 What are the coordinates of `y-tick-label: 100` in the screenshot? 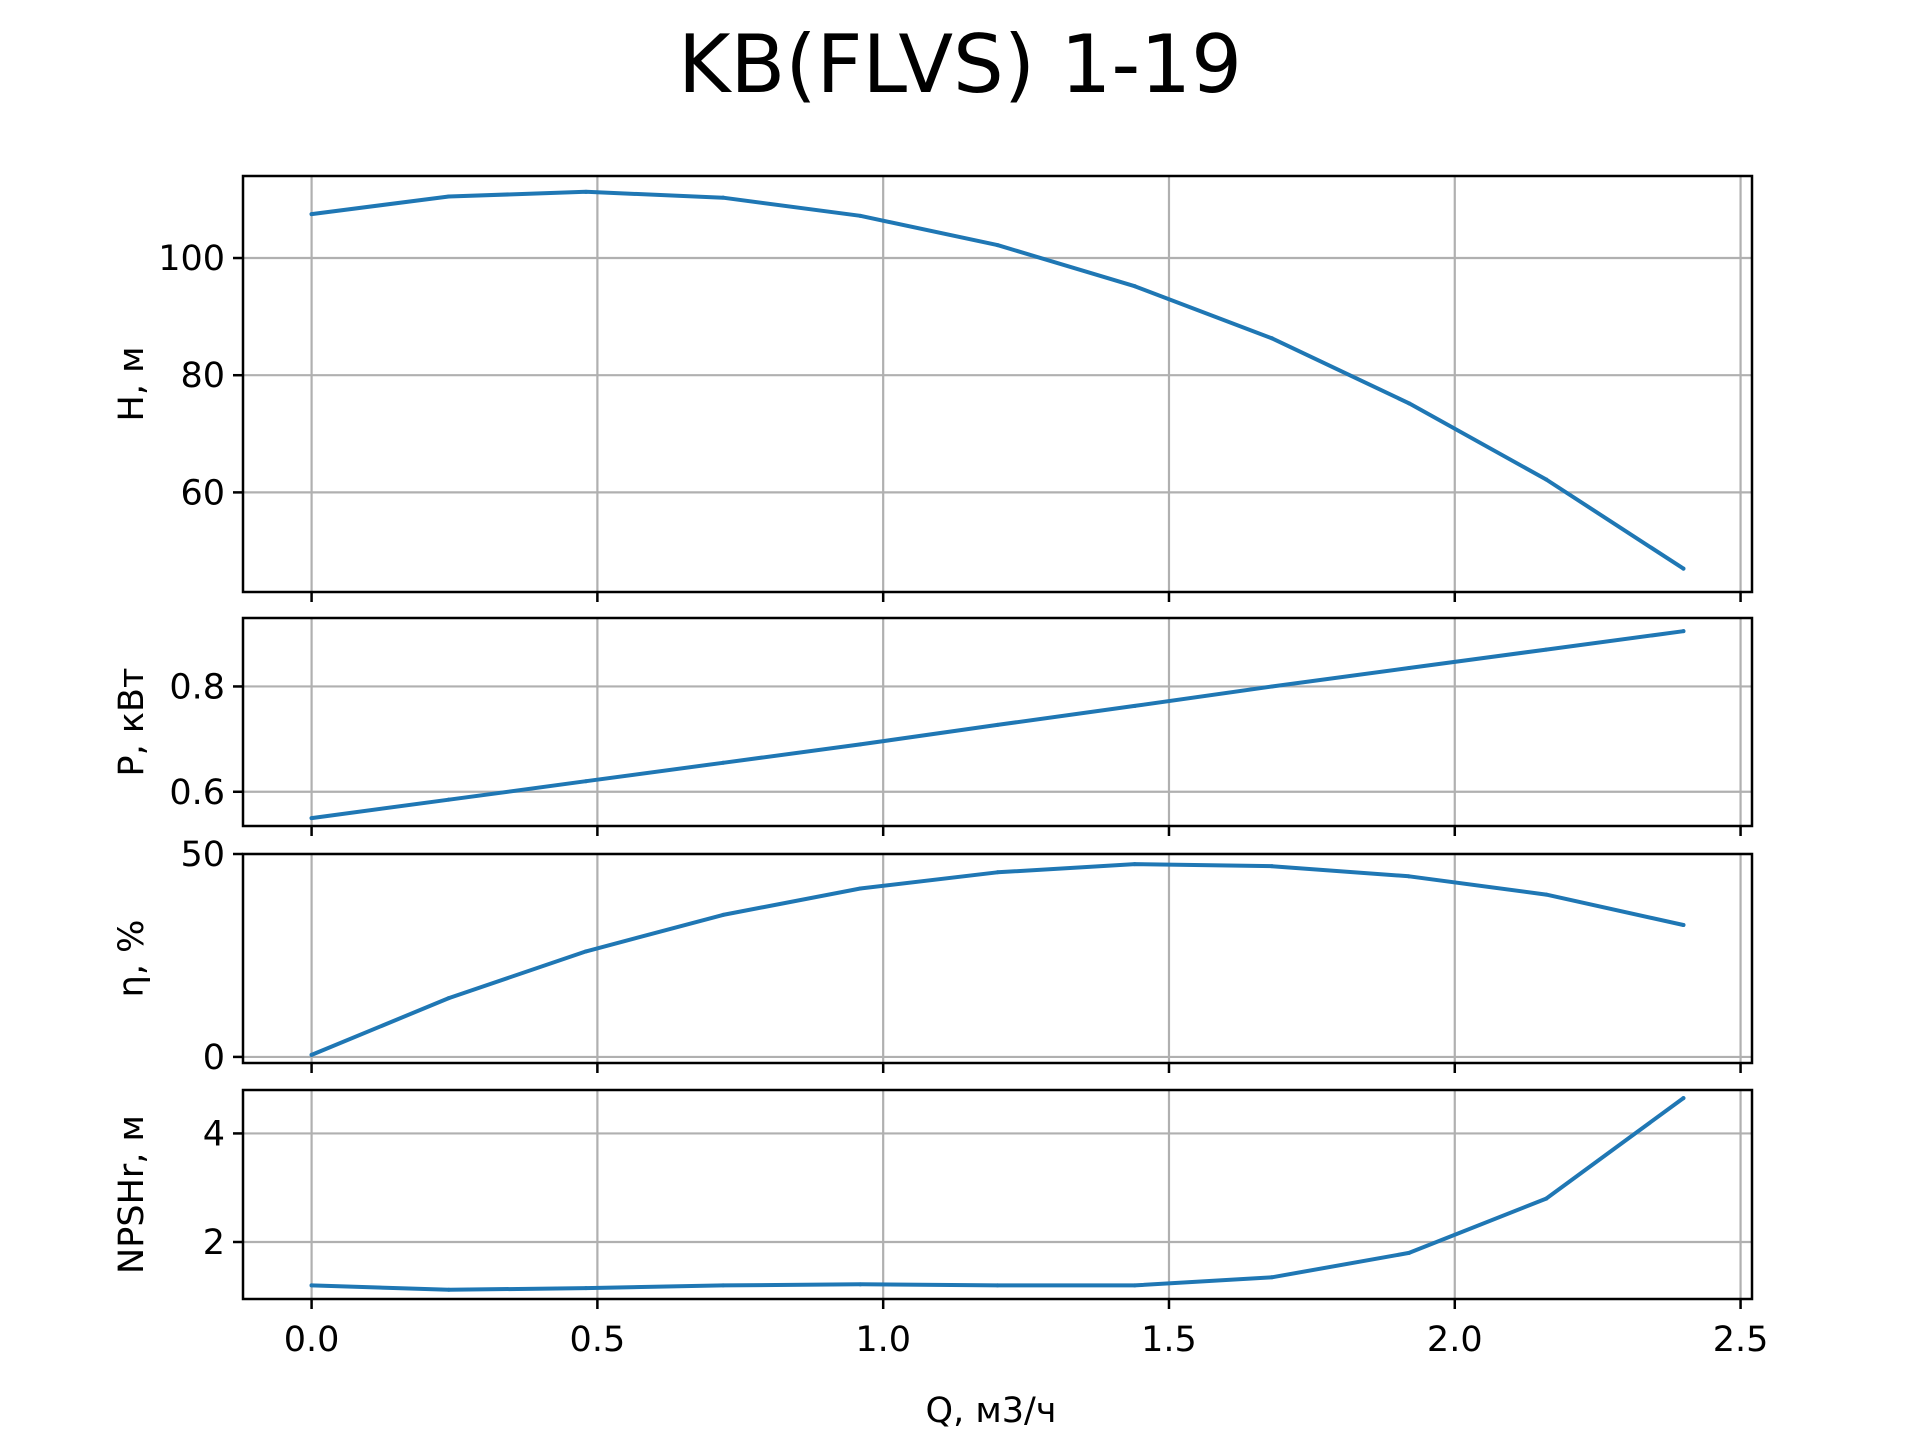 It's located at (191, 259).